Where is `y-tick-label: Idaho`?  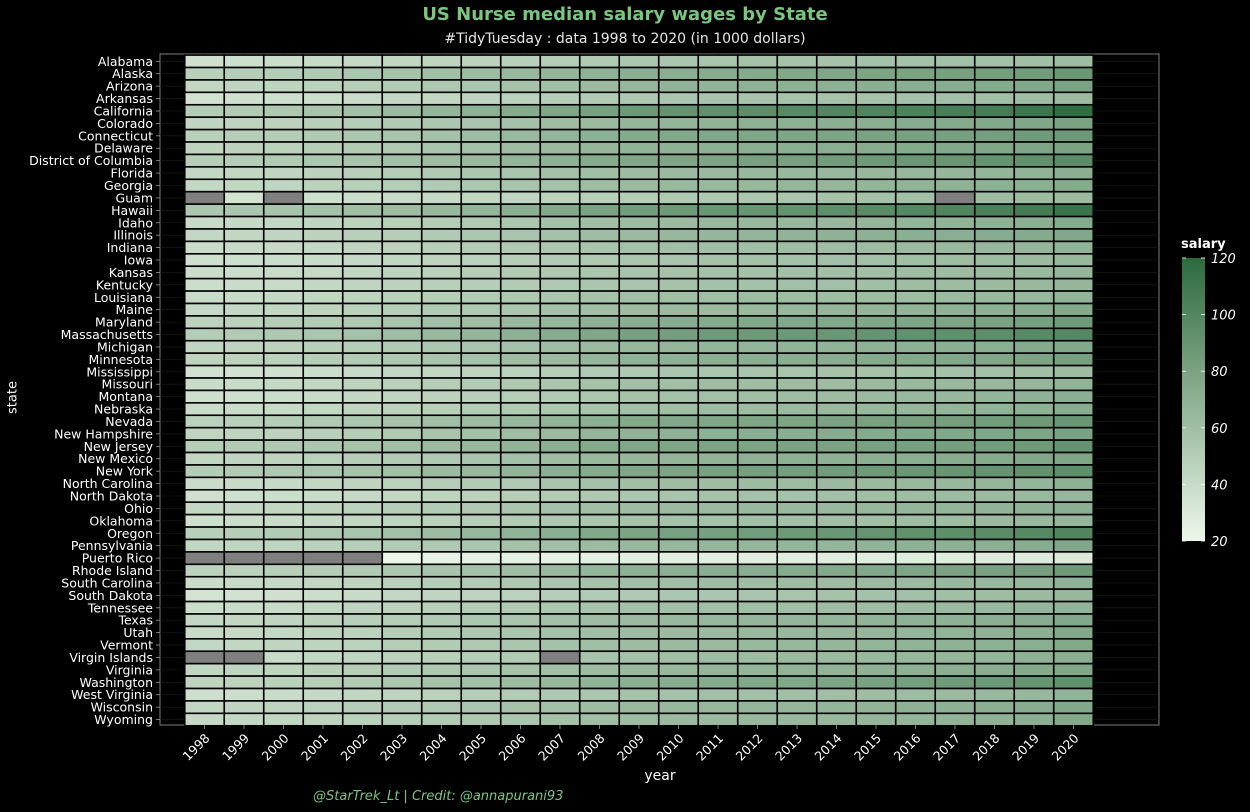 y-tick-label: Idaho is located at coordinates (135, 222).